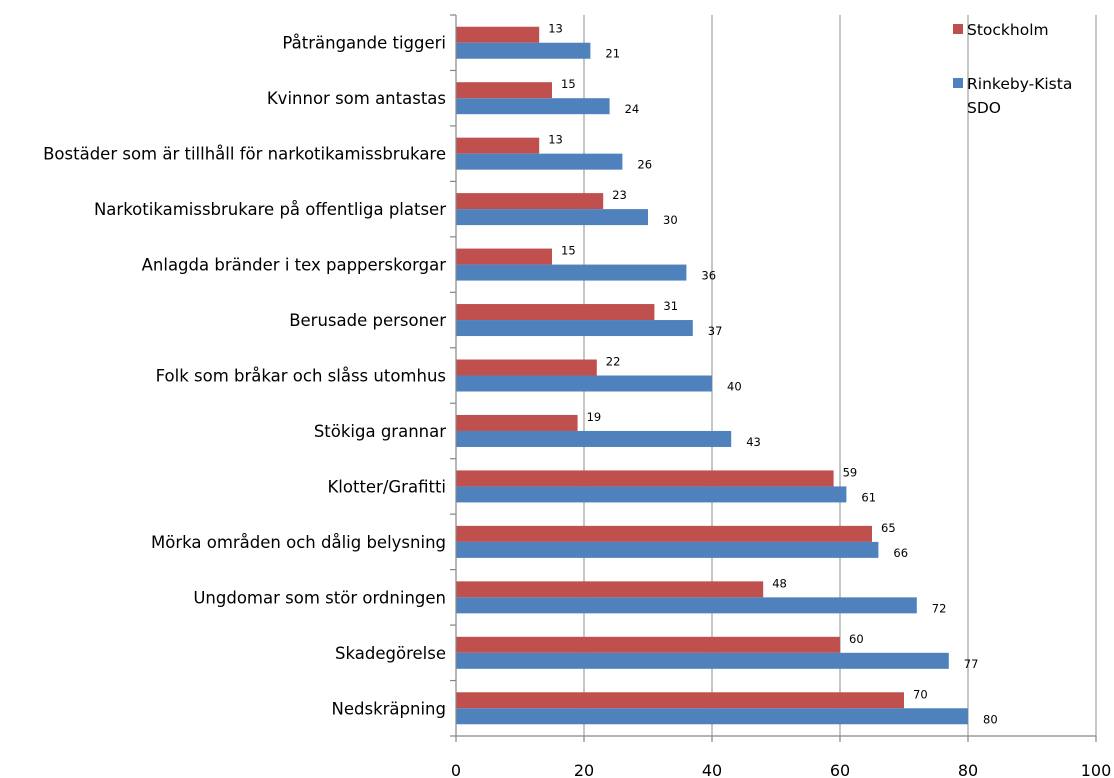 This screenshot has width=1114, height=778. What do you see at coordinates (1008, 30) in the screenshot?
I see `legend-label-stockholm: Stockholm` at bounding box center [1008, 30].